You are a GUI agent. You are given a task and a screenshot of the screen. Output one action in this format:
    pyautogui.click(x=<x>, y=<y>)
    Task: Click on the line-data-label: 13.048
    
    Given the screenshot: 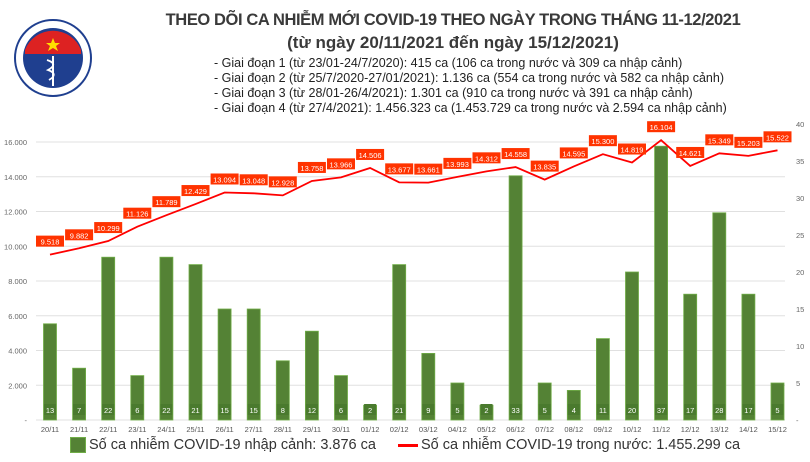 What is the action you would take?
    pyautogui.click(x=253, y=180)
    